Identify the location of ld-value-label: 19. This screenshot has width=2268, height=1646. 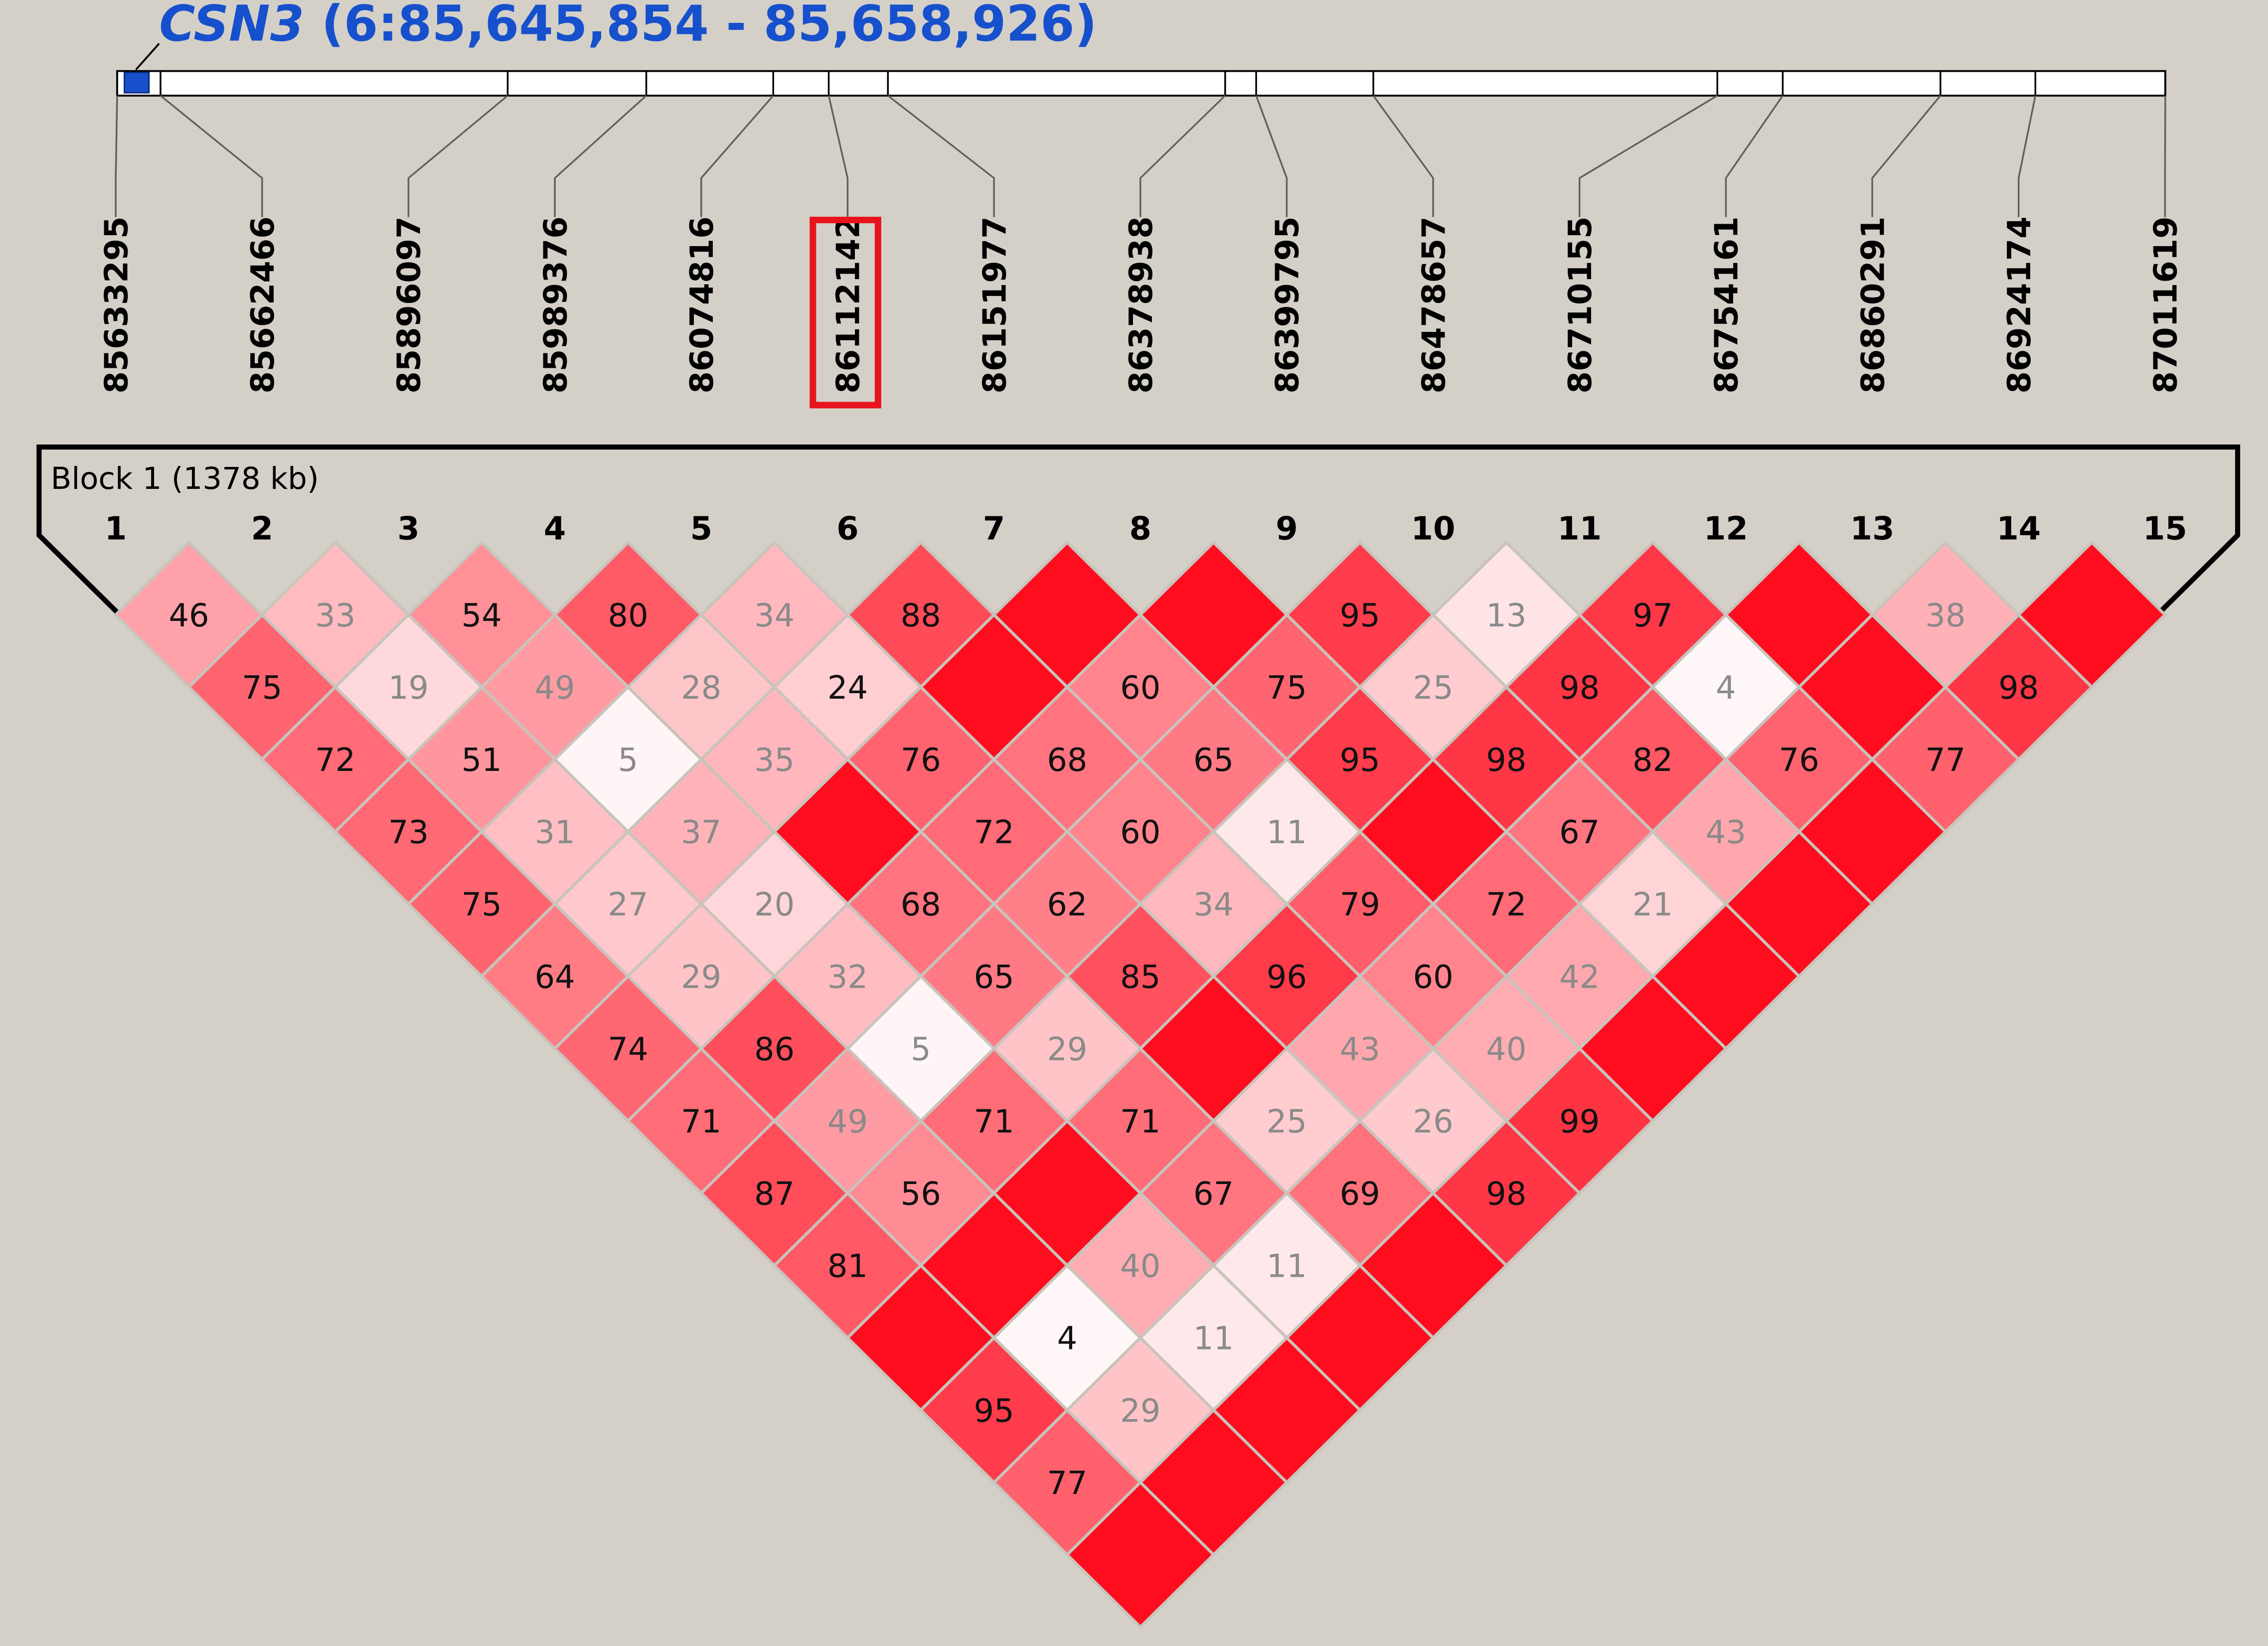
(408, 688).